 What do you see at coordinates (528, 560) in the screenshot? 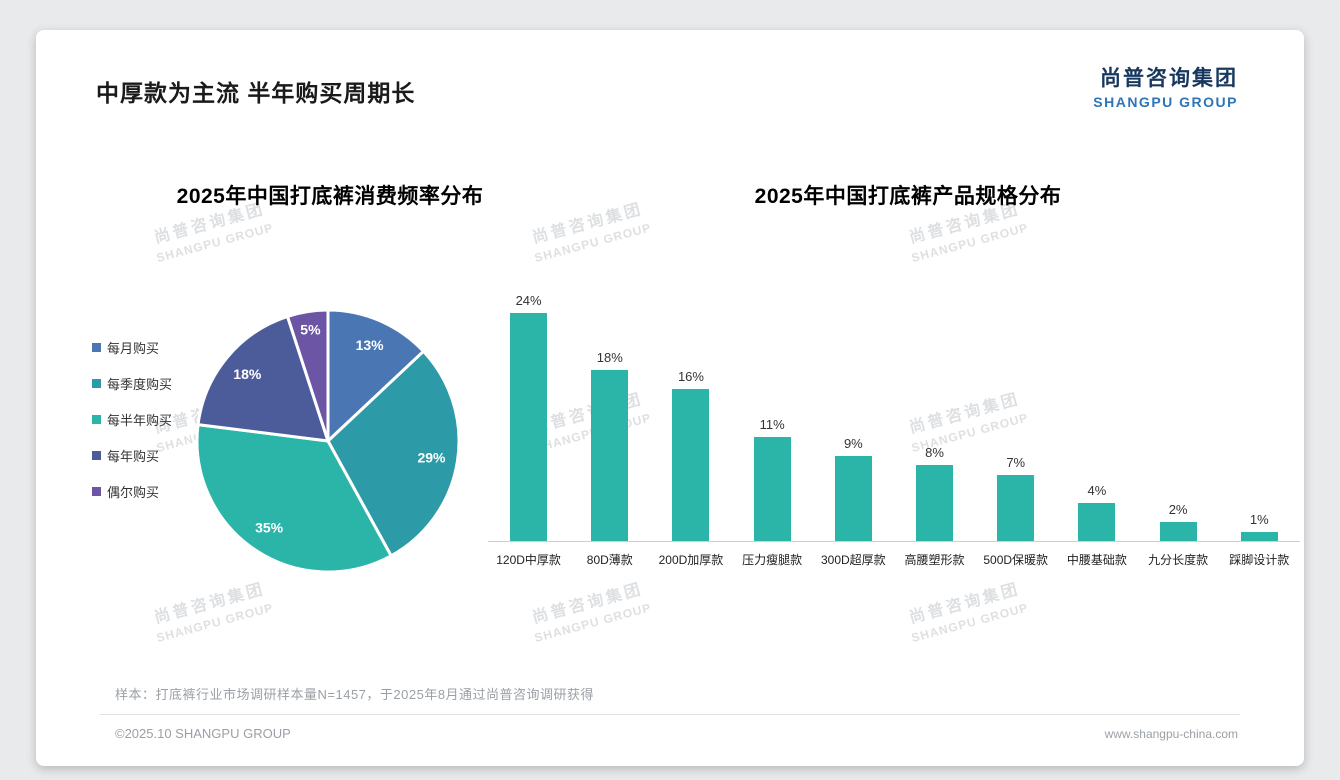
I see `bar-category-label: 120D中厚款` at bounding box center [528, 560].